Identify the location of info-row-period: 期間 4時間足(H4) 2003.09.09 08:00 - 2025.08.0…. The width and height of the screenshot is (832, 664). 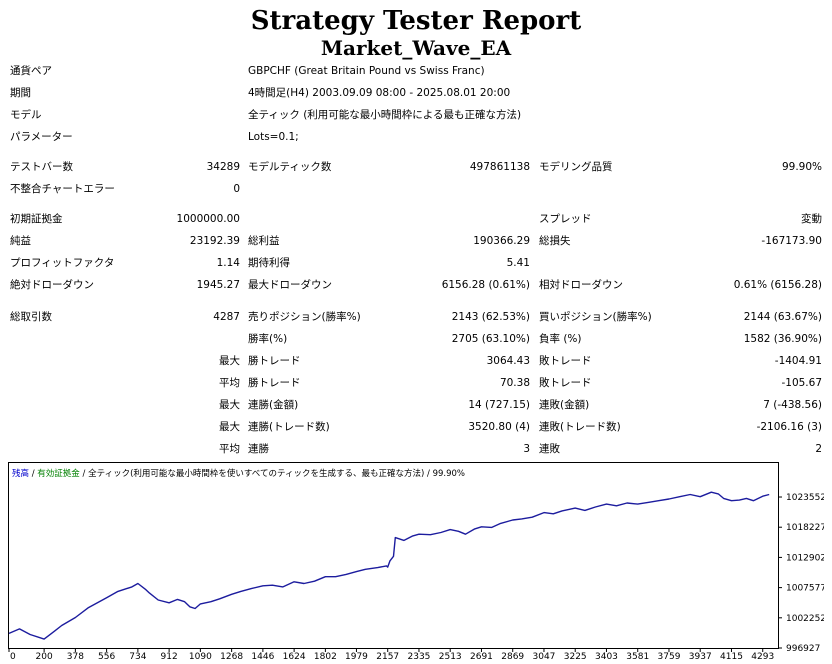
(418, 93).